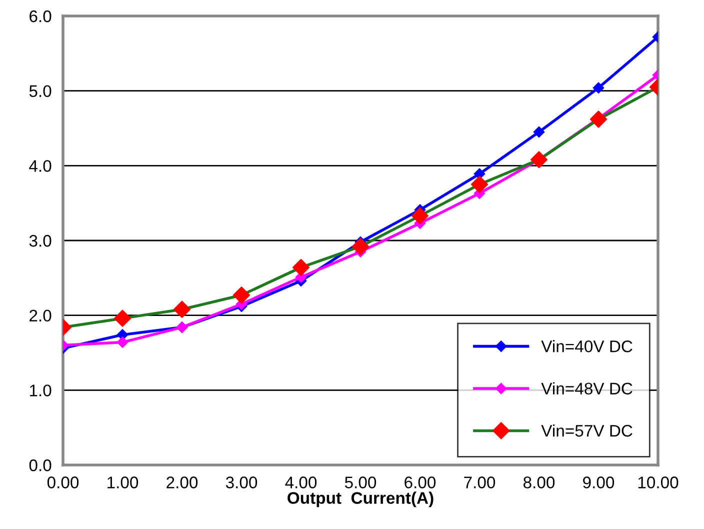  Describe the element at coordinates (539, 482) in the screenshot. I see `x-tick-label: 8.00` at that location.